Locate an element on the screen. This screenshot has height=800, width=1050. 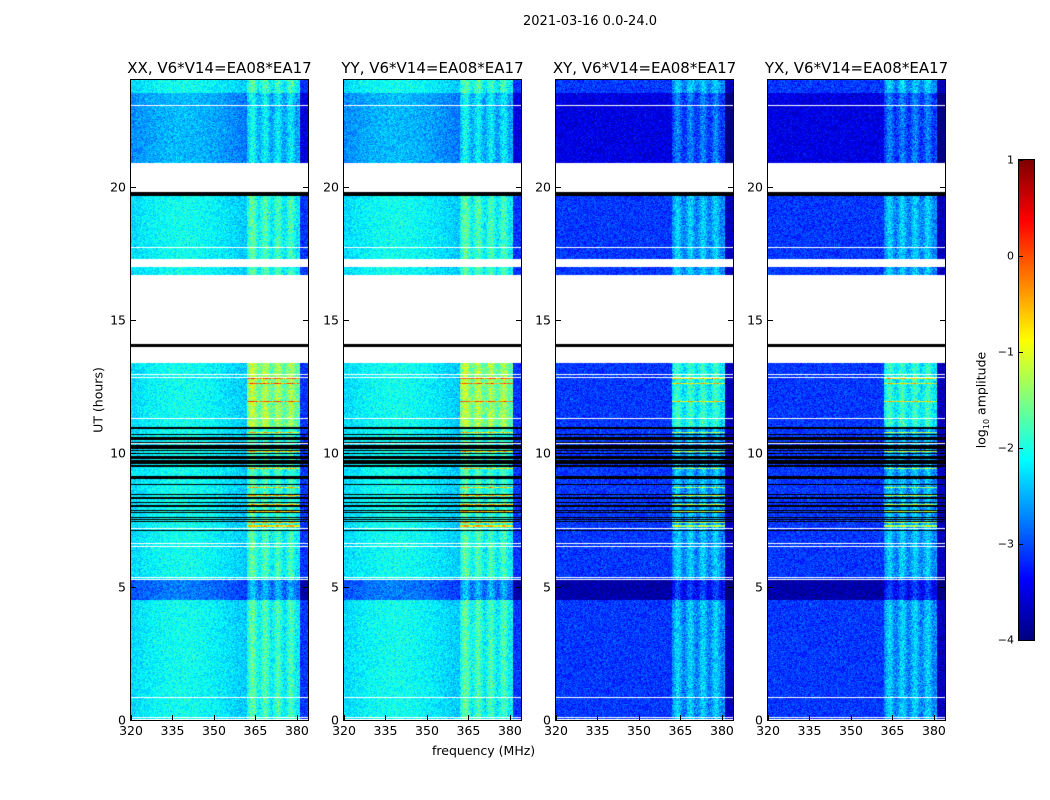
panel-title: XY, V6*V14=EA08*EA17 is located at coordinates (644, 68).